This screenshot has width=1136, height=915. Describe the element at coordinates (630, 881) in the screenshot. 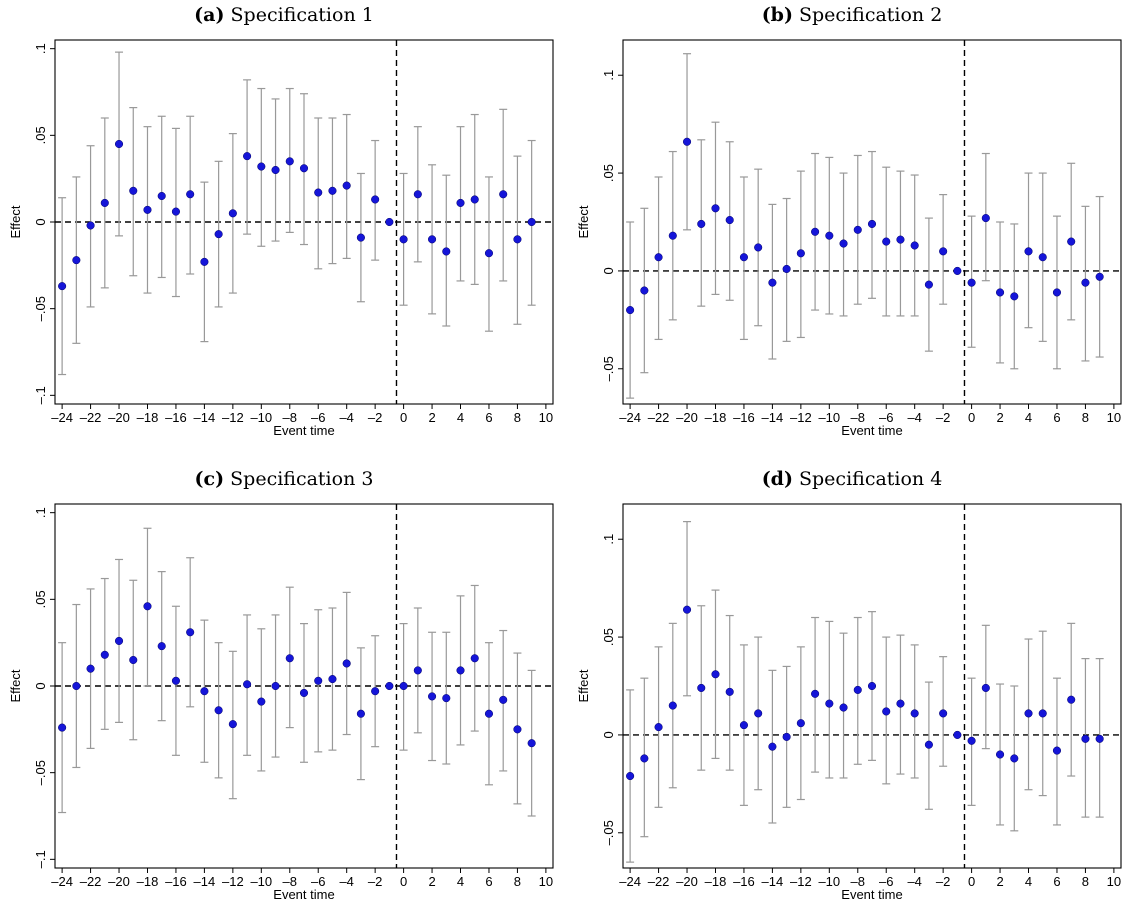

I see `x-tick-label: –24` at that location.